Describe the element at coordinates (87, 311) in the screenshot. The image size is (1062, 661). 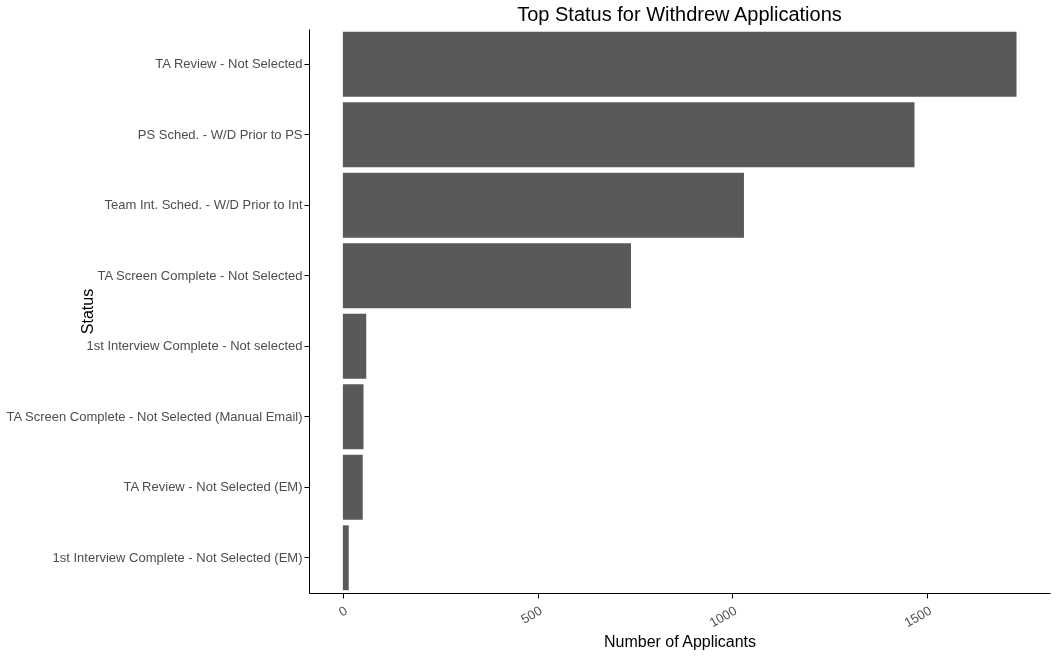
I see `y-axis-title: Status` at that location.